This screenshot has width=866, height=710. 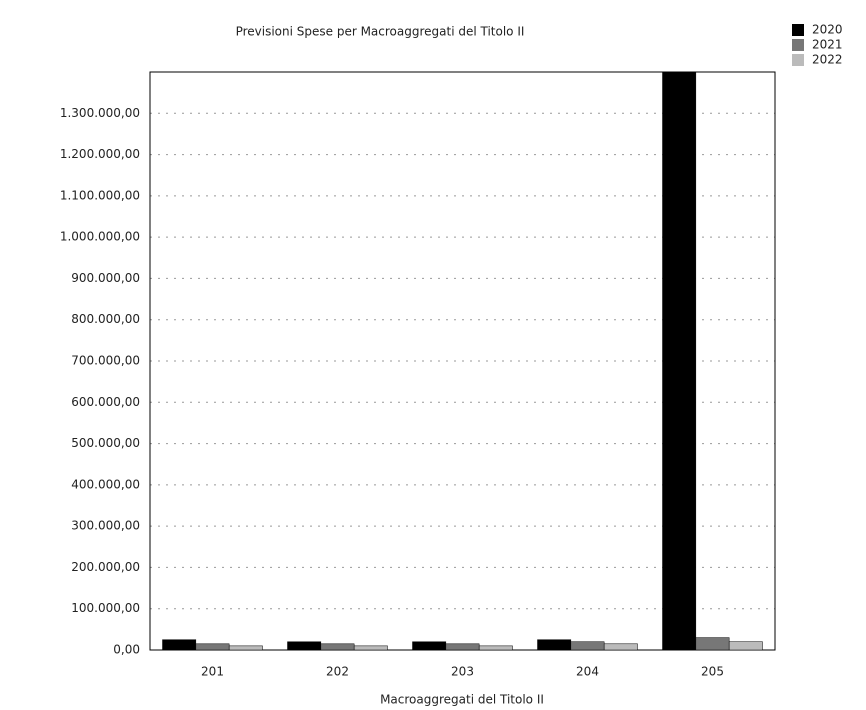 What do you see at coordinates (827, 60) in the screenshot?
I see `legend-label: 2022` at bounding box center [827, 60].